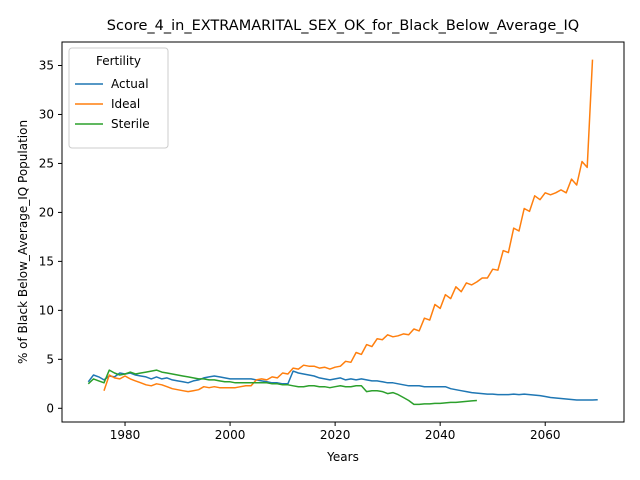 This screenshot has width=640, height=480. I want to click on series-line-sterile, so click(282, 387).